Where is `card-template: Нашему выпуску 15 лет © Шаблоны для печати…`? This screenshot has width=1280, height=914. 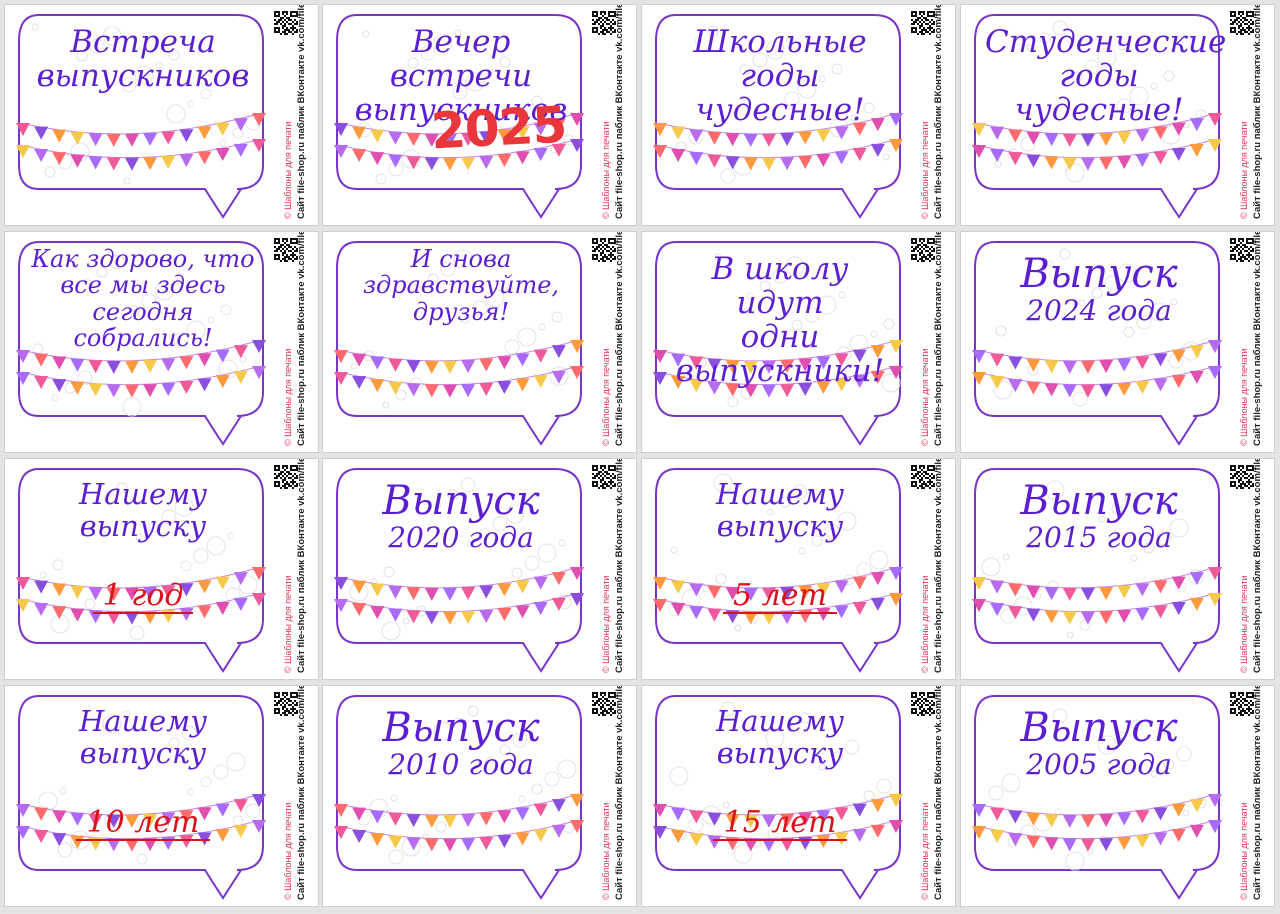
card-template: Нашему выпуску 15 лет © Шаблоны для печати… is located at coordinates (798, 796).